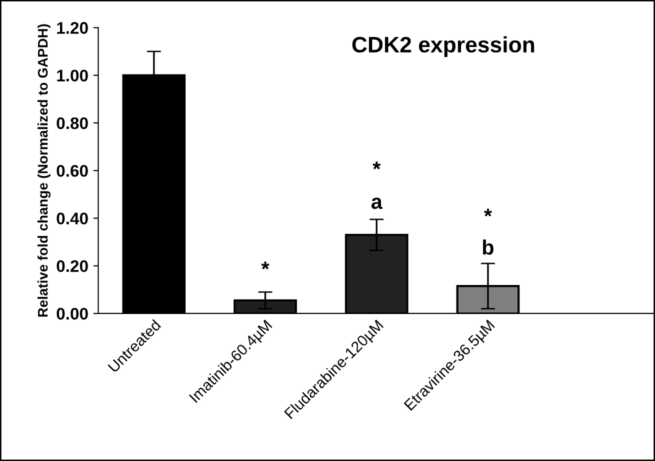  What do you see at coordinates (72, 218) in the screenshot?
I see `y-tick-label: 0.40` at bounding box center [72, 218].